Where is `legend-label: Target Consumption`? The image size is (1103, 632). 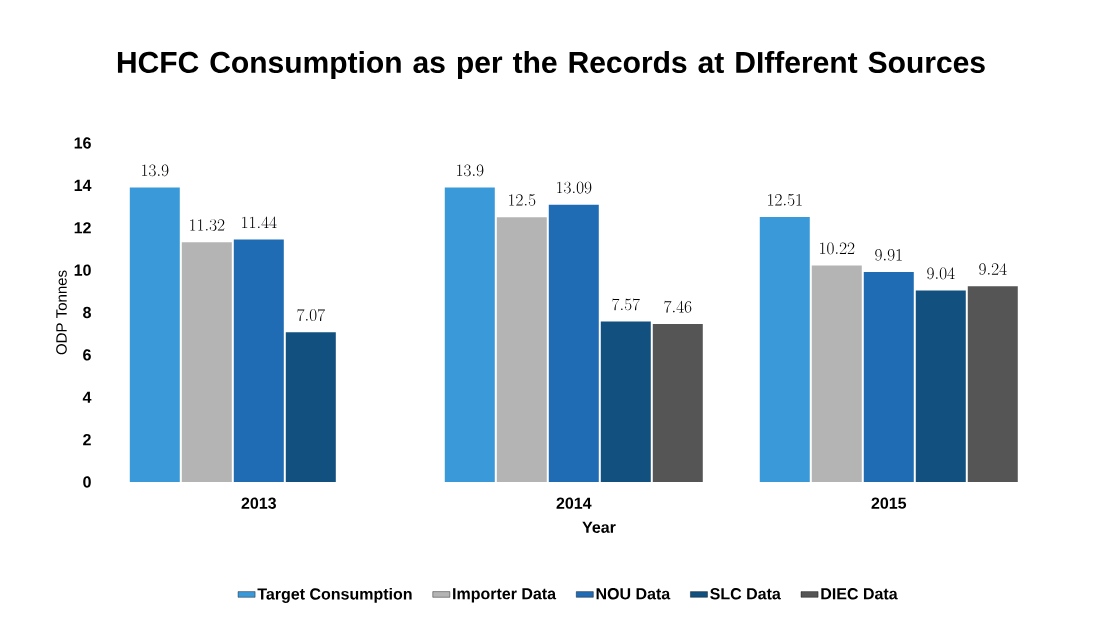 legend-label: Target Consumption is located at coordinates (334, 595).